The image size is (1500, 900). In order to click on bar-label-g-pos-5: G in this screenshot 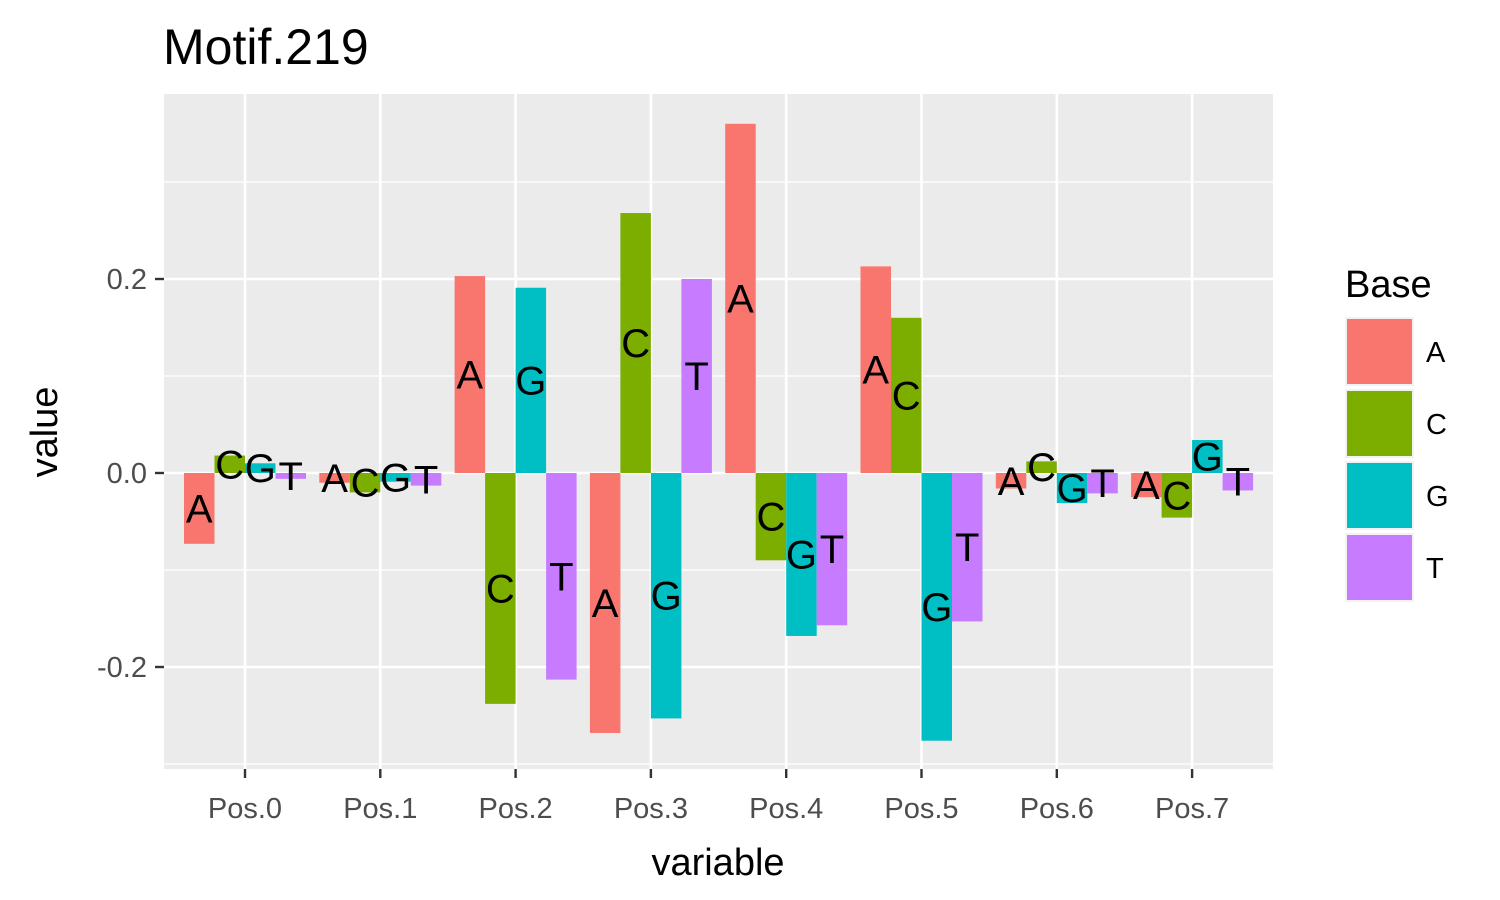, I will do `click(936, 608)`.